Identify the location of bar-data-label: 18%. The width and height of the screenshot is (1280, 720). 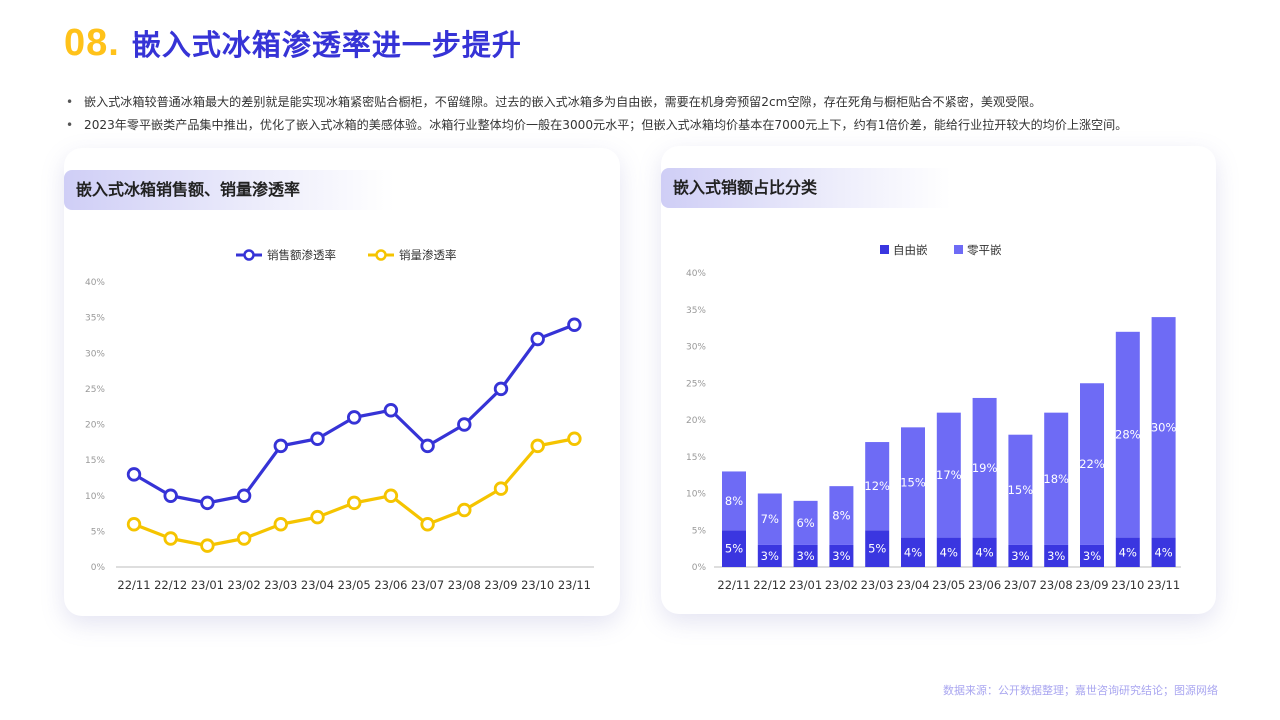
(1056, 479).